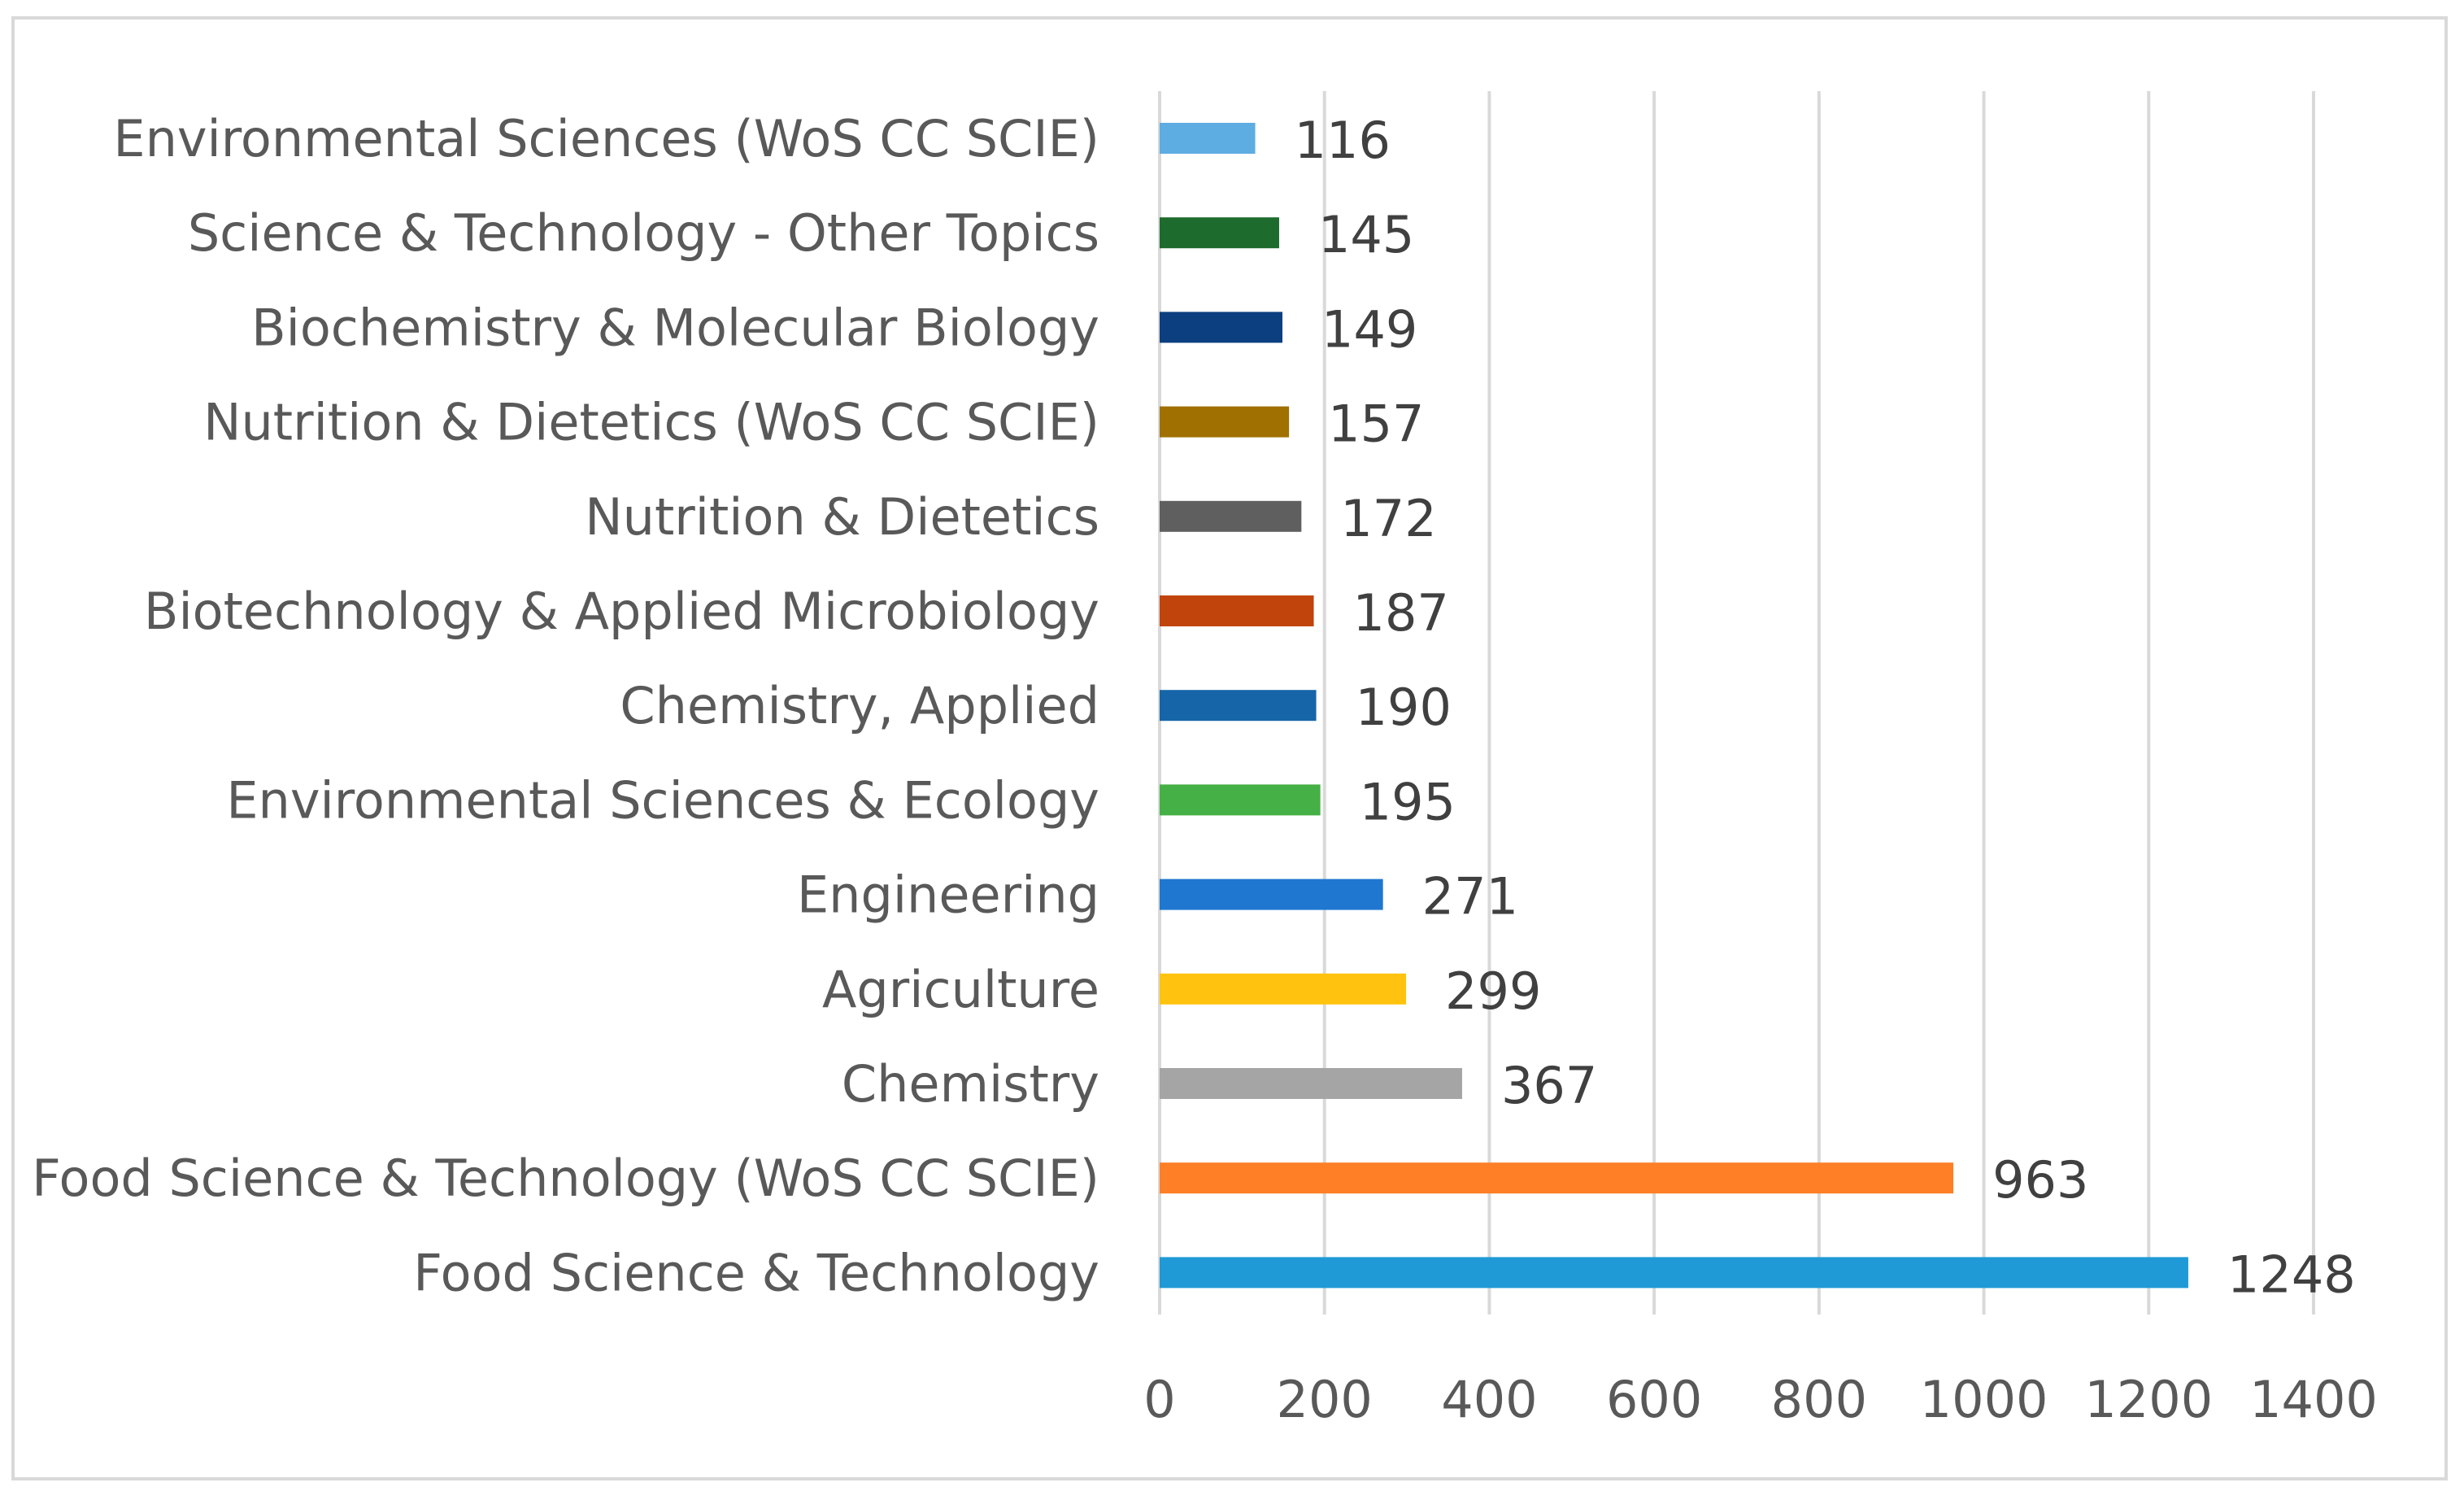 The width and height of the screenshot is (2464, 1500). I want to click on x-tick-label: 800, so click(1819, 1399).